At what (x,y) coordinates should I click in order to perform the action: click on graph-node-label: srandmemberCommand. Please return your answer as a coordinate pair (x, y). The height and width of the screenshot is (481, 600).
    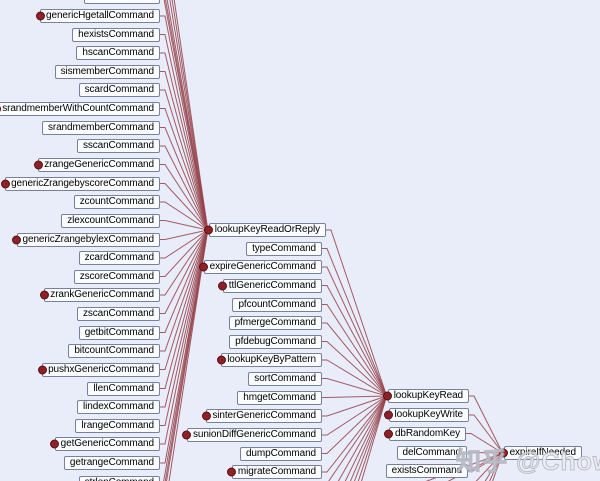
    Looking at the image, I should click on (100, 127).